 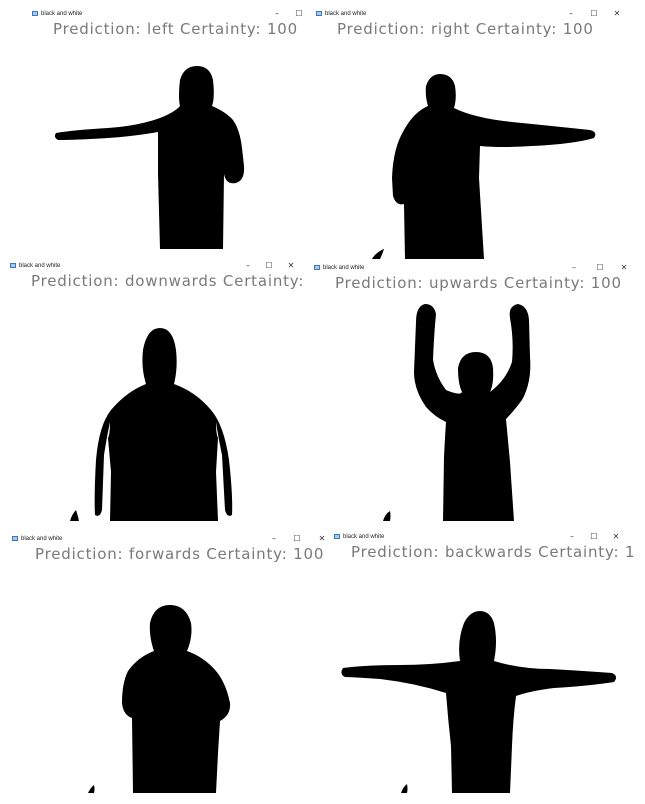 I want to click on silhouette-downwards, so click(x=151, y=424).